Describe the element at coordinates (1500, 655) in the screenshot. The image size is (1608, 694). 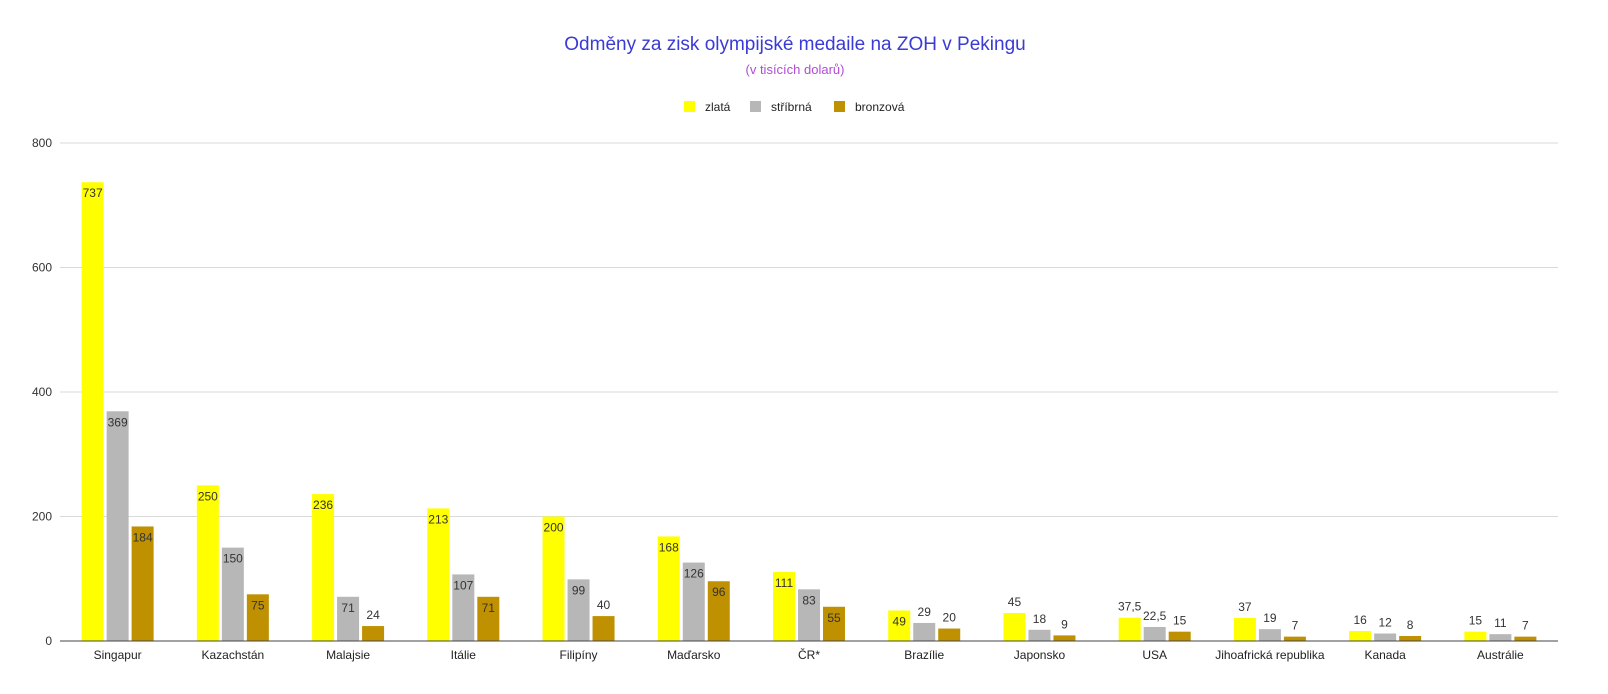
I see `x-tick-label: Austrálie` at that location.